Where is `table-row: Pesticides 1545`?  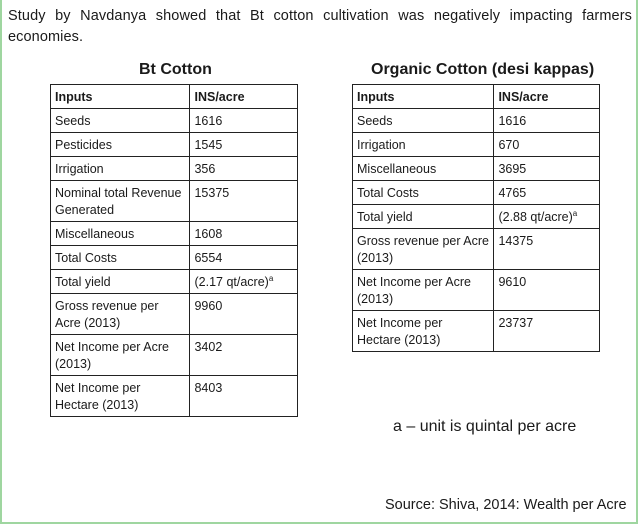 table-row: Pesticides 1545 is located at coordinates (173, 144).